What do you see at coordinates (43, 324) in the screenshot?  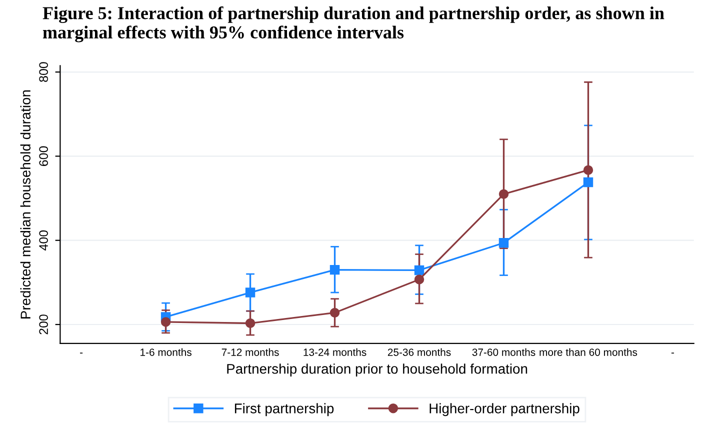 I see `y-tick-label: 200` at bounding box center [43, 324].